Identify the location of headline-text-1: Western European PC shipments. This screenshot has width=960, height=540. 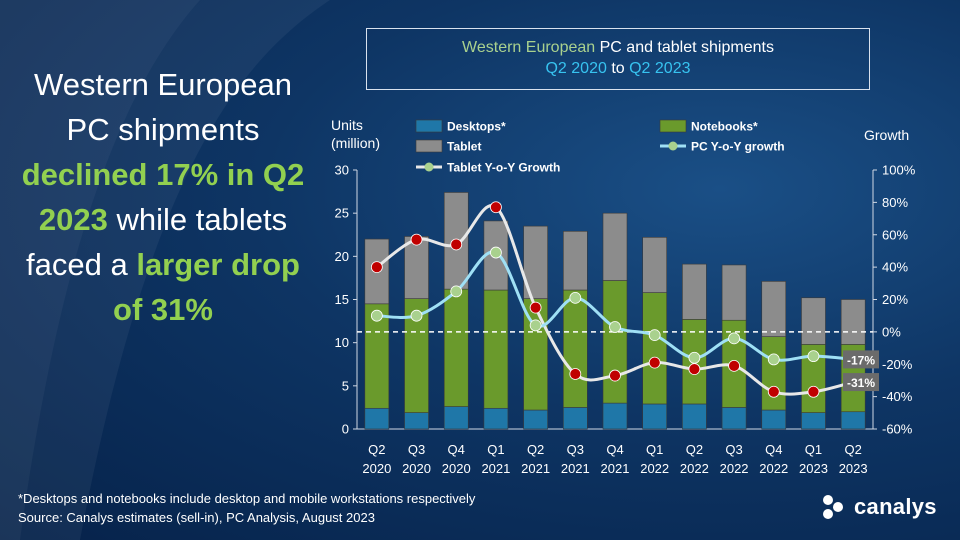
(163, 107).